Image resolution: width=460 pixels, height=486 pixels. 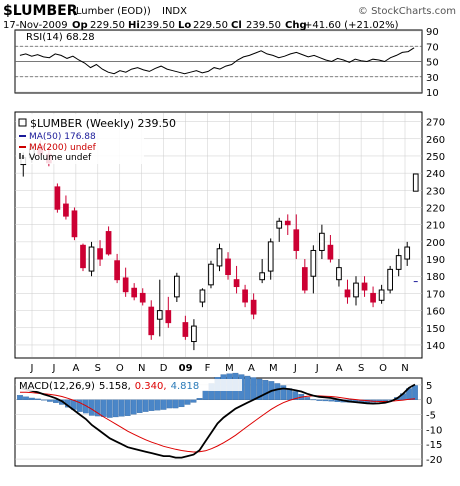 I want to click on volume-legend-label: Volume undef, so click(x=60, y=158).